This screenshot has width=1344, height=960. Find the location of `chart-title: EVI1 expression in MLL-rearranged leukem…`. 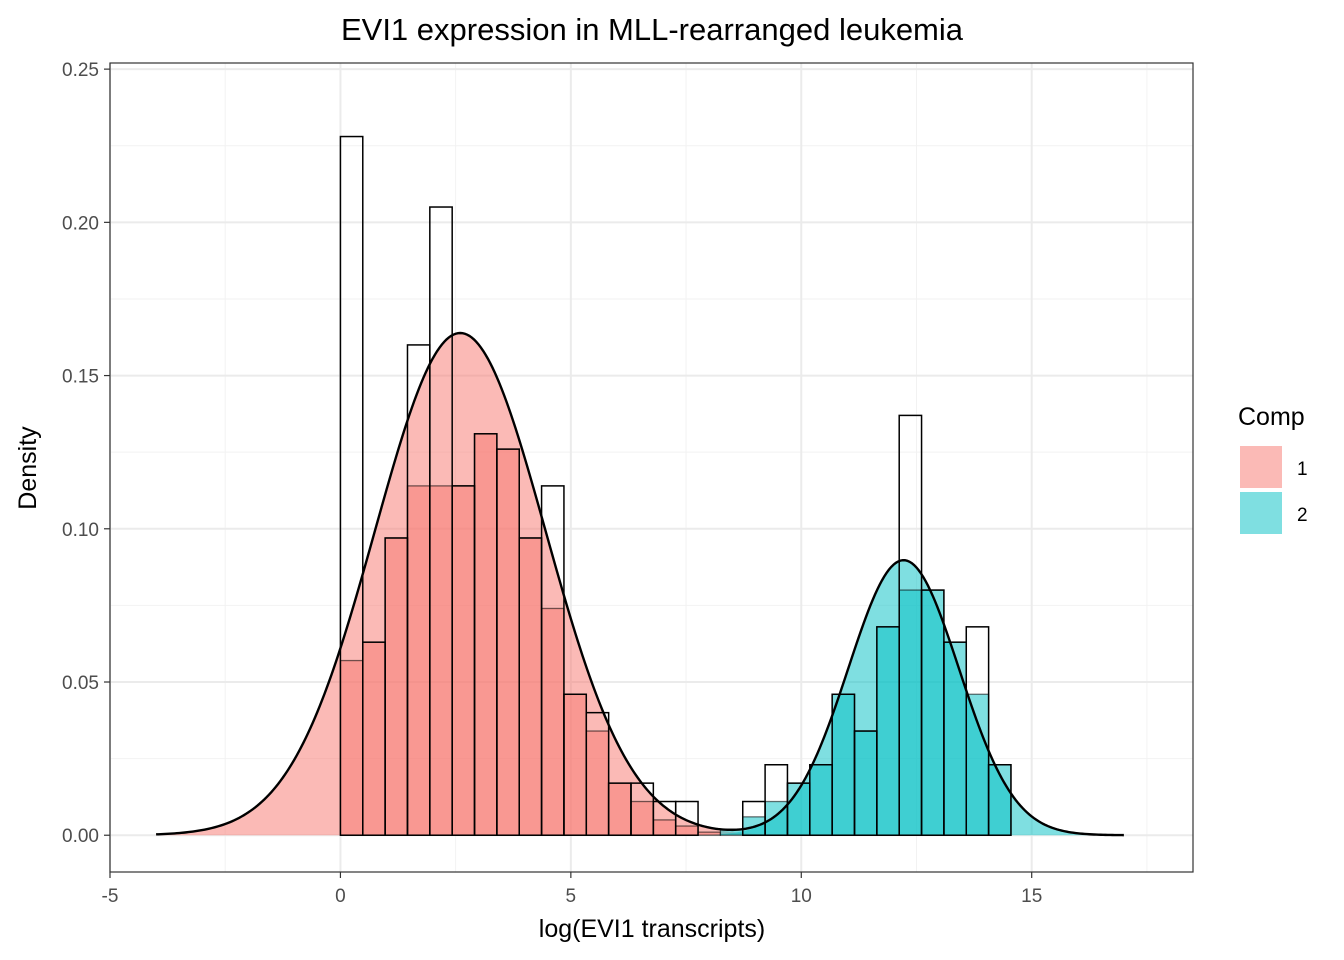

chart-title: EVI1 expression in MLL-rearranged leukem… is located at coordinates (652, 29).